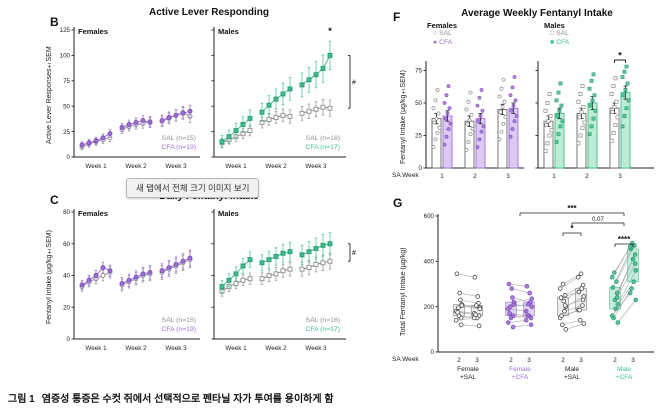 Image resolution: width=658 pixels, height=410 pixels. I want to click on svg-text: 60, so click(66, 244).